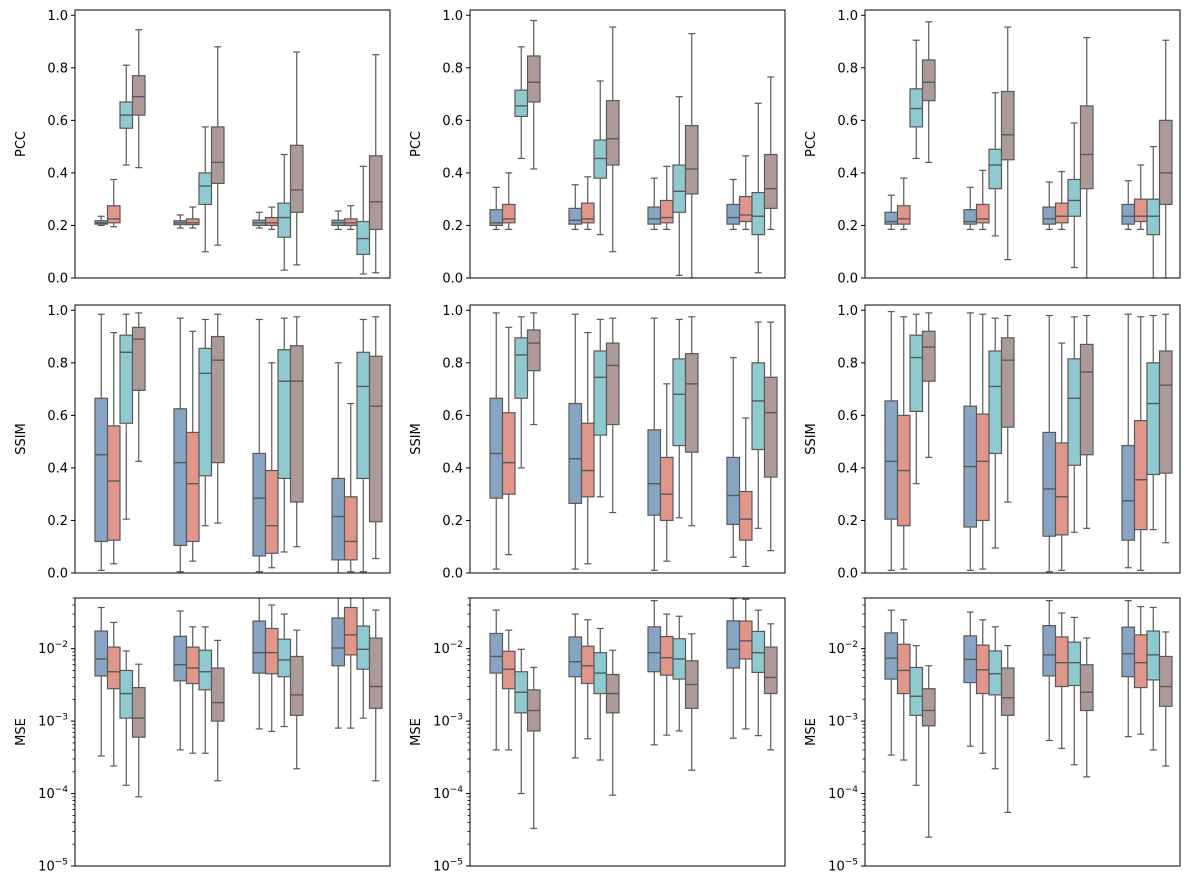  Describe the element at coordinates (847, 279) in the screenshot. I see `y-tick-label: 0.0` at that location.